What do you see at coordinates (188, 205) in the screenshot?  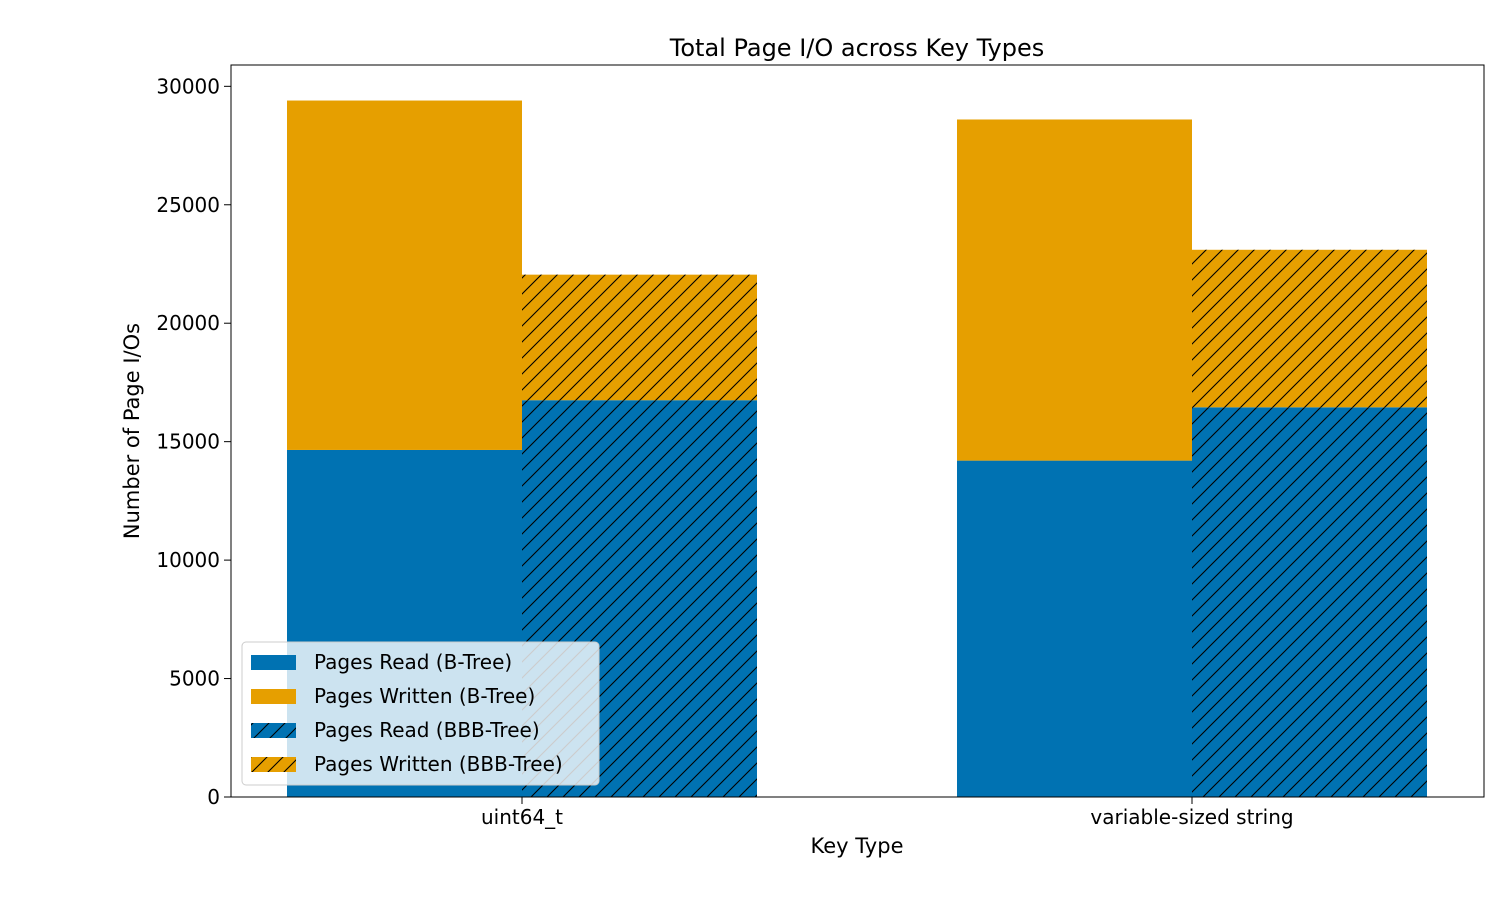 I see `y-tick-label: 25000` at bounding box center [188, 205].